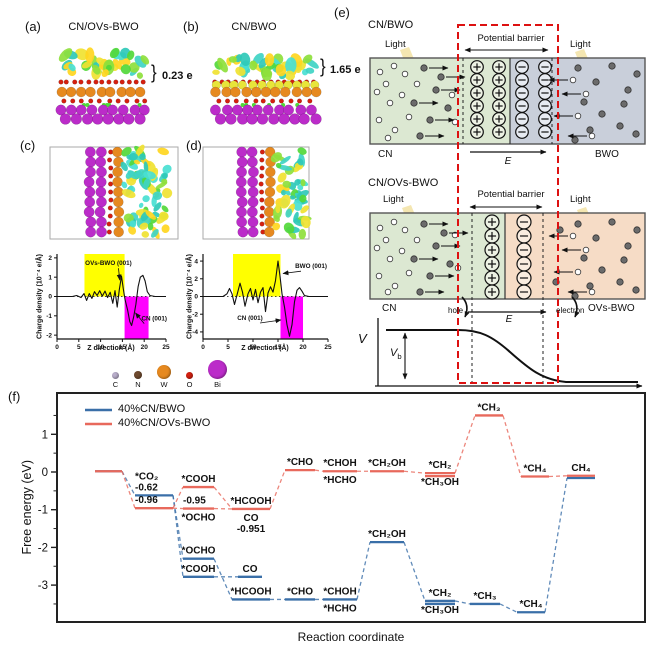 This screenshot has width=650, height=656. What do you see at coordinates (580, 44) in the screenshot?
I see `e-top-light-right: Light` at bounding box center [580, 44].